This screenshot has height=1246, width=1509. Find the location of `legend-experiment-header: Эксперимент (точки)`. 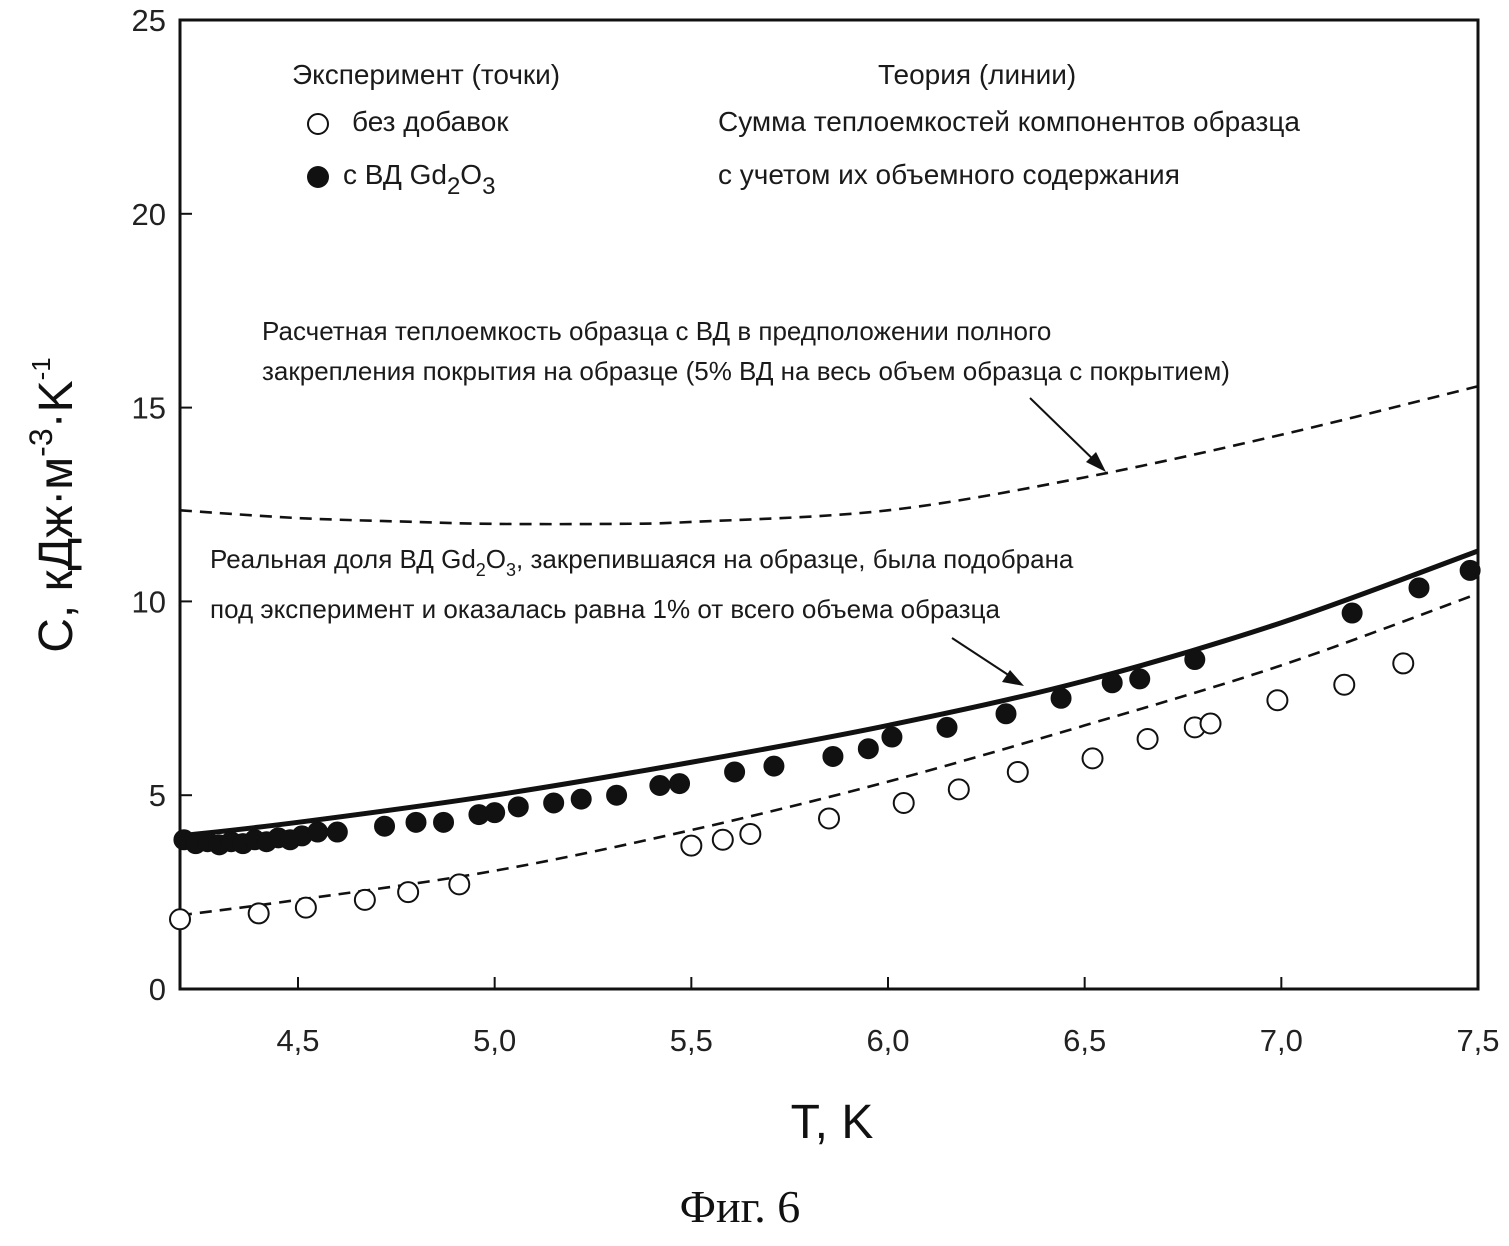

legend-experiment-header: Эксперимент (точки) is located at coordinates (426, 74).